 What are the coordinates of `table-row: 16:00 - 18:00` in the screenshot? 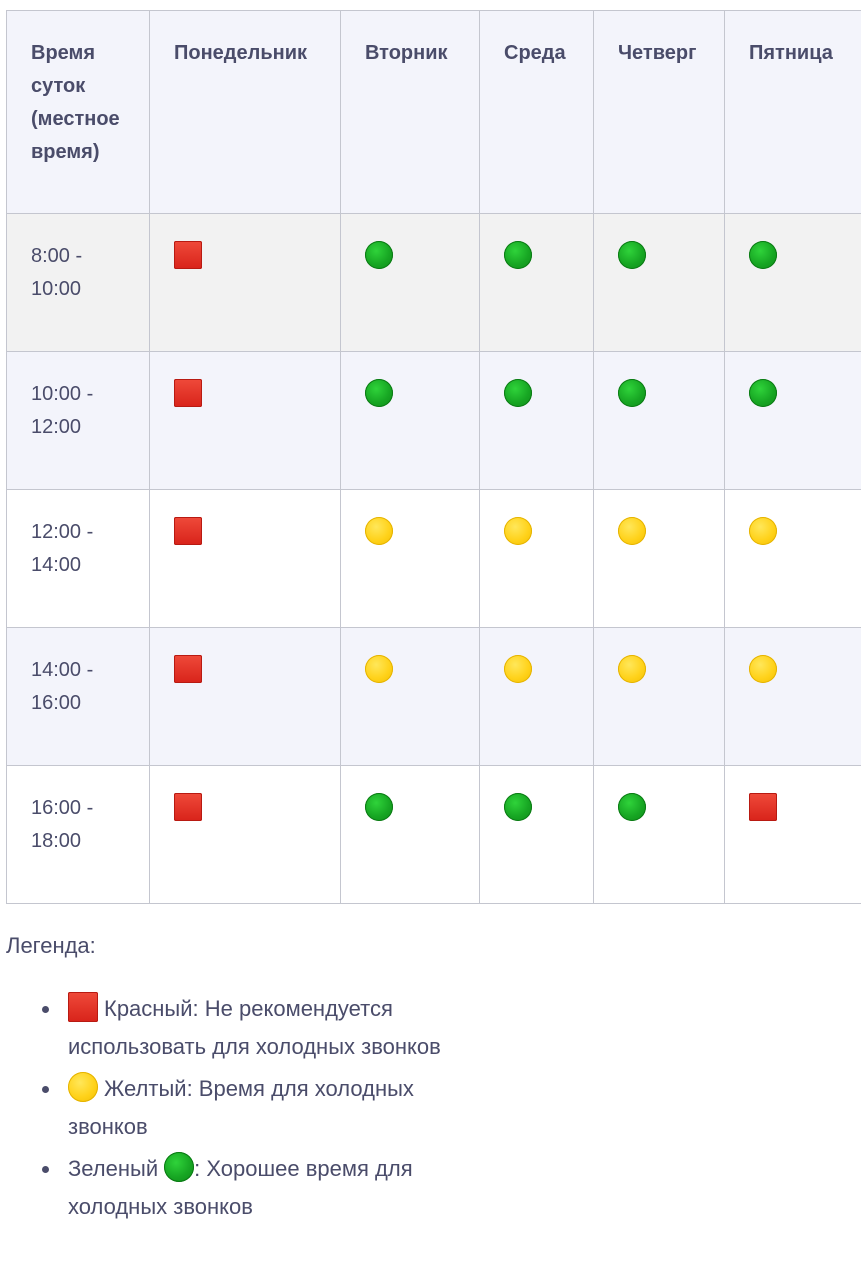 It's located at (433, 834).